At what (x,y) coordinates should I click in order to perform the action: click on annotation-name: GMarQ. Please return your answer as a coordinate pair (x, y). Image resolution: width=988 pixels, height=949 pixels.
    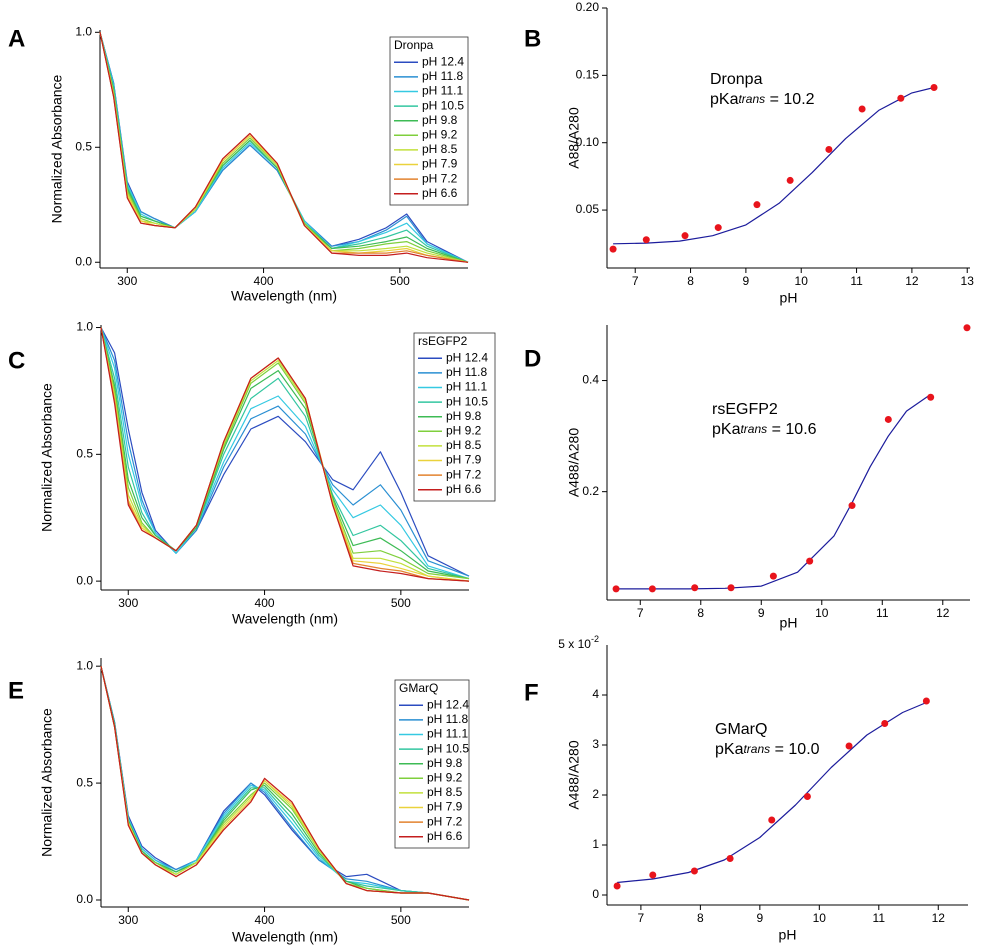
    Looking at the image, I should click on (741, 729).